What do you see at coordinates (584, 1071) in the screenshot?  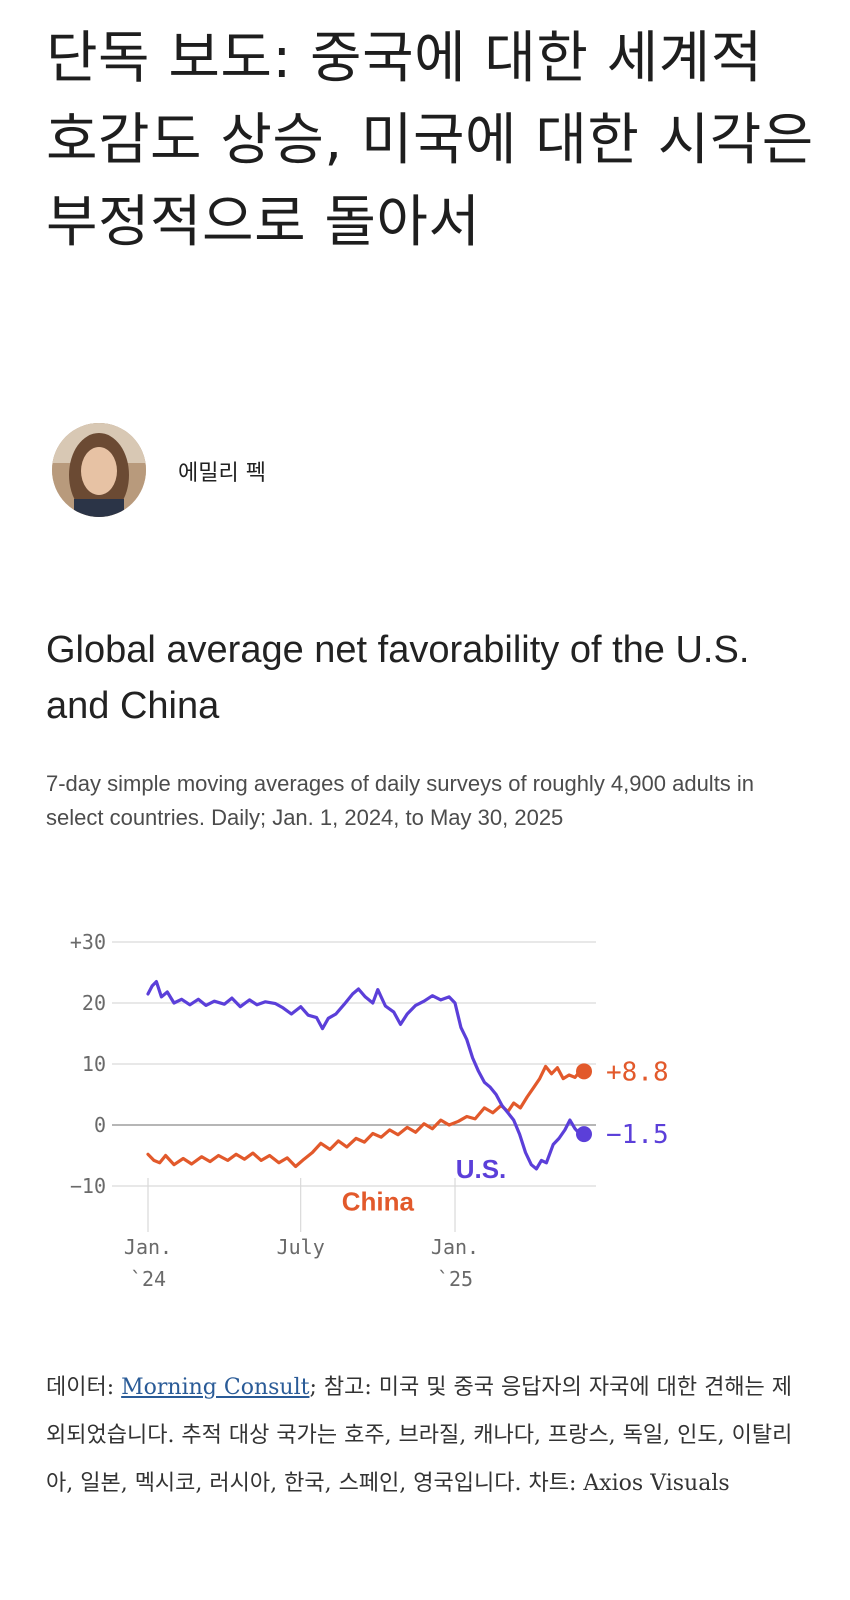 I see `endpoint-dot-china` at bounding box center [584, 1071].